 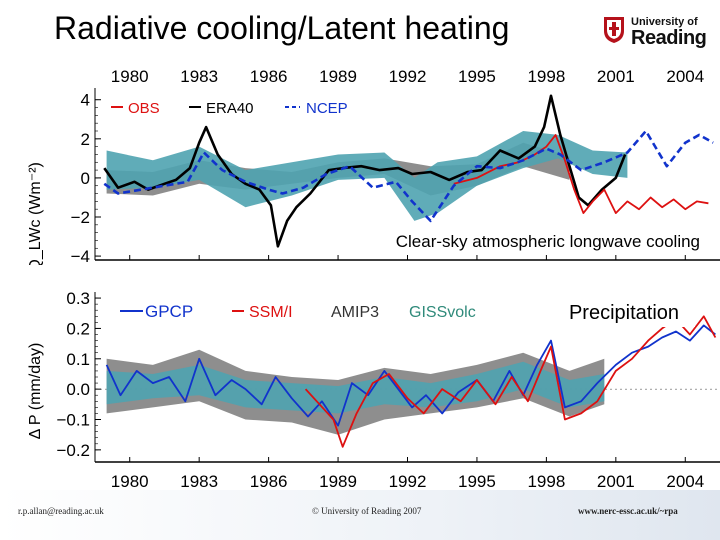 I want to click on top-x-tick-label-2004: 2004, so click(x=685, y=76).